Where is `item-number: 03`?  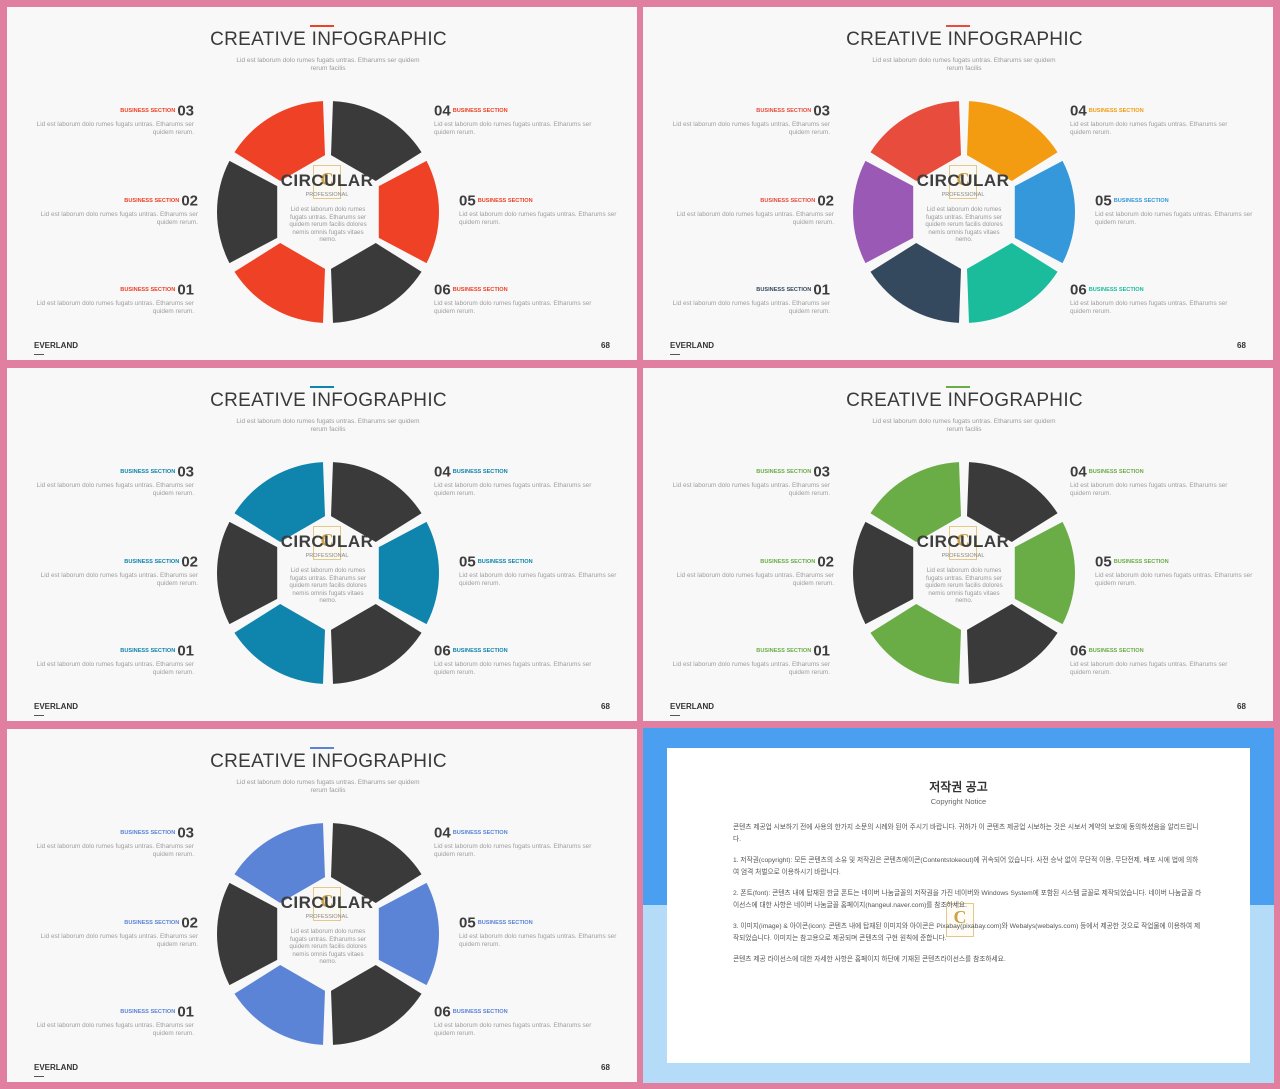
item-number: 03 is located at coordinates (185, 833).